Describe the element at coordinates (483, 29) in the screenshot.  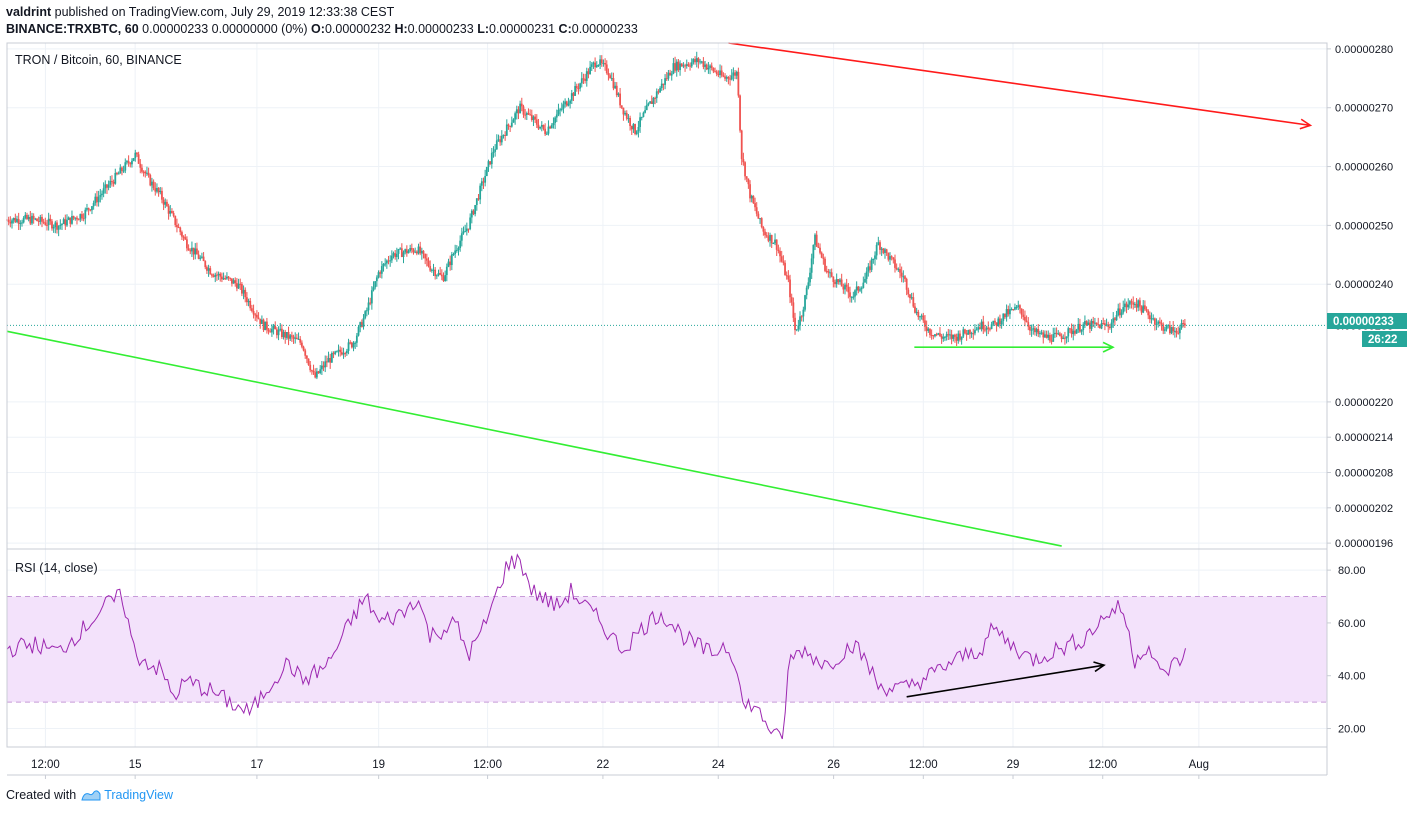
I see `low-label: L:` at that location.